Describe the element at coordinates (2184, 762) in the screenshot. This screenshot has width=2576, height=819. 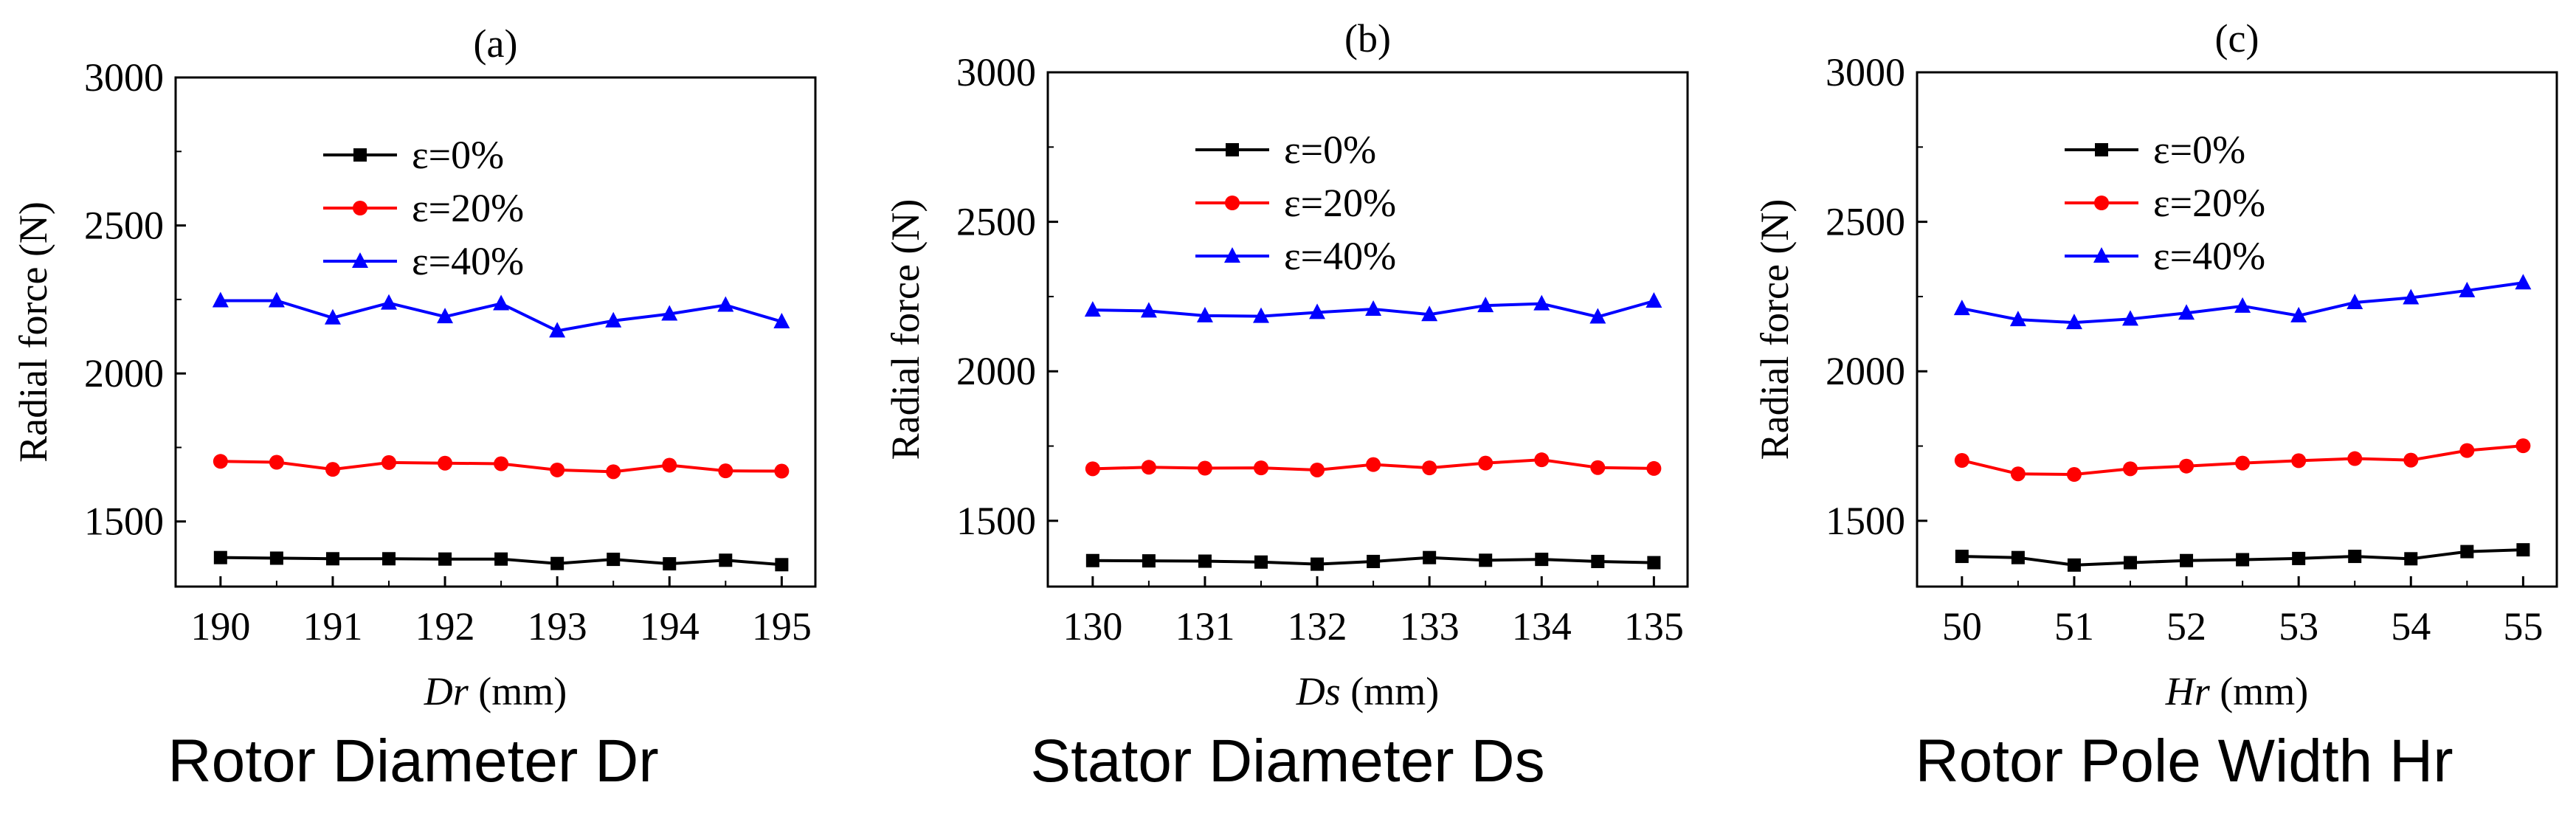
I see `caption-c: Rotor Pole Width Hr` at that location.